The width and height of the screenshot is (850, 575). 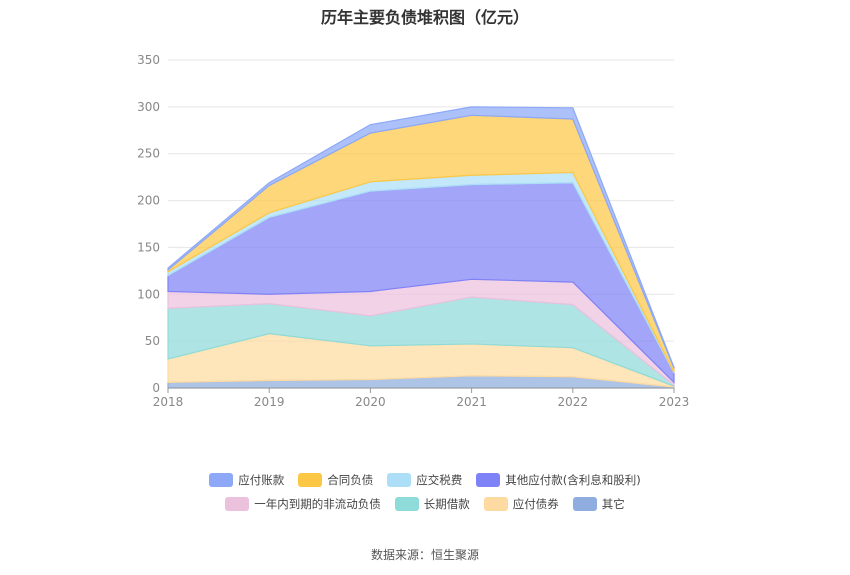 What do you see at coordinates (148, 107) in the screenshot?
I see `y-tick-label: 300` at bounding box center [148, 107].